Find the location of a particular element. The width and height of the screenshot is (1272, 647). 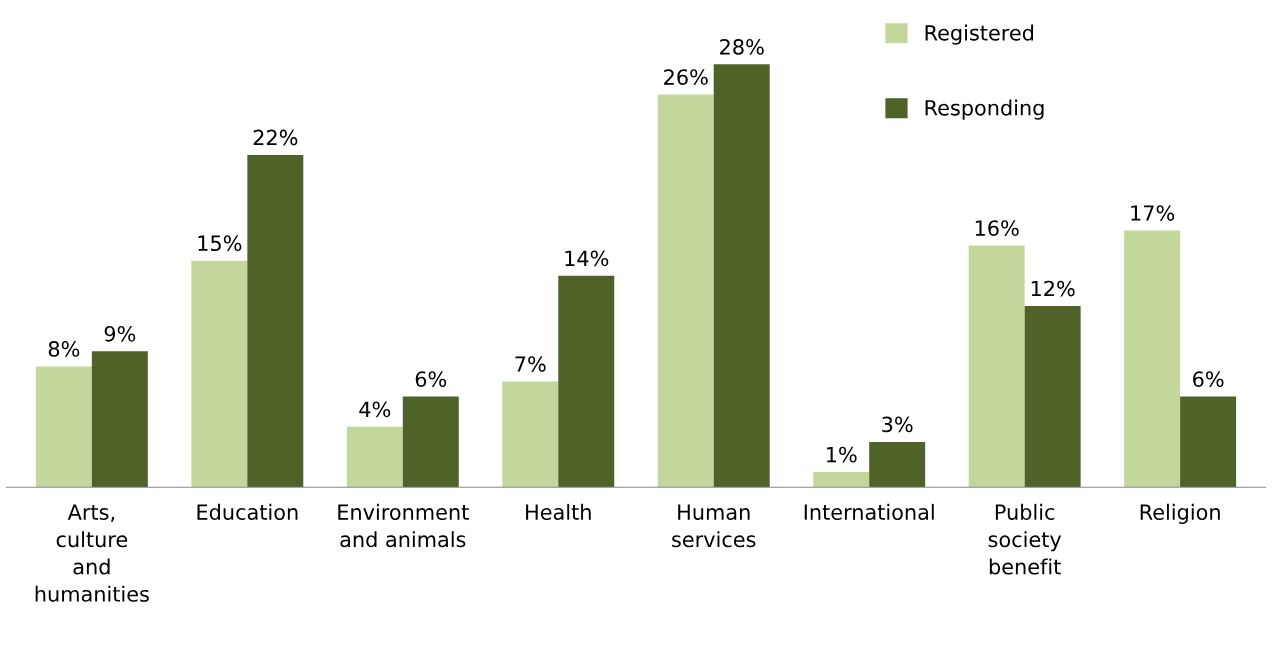

data-label: 1% is located at coordinates (841, 454).